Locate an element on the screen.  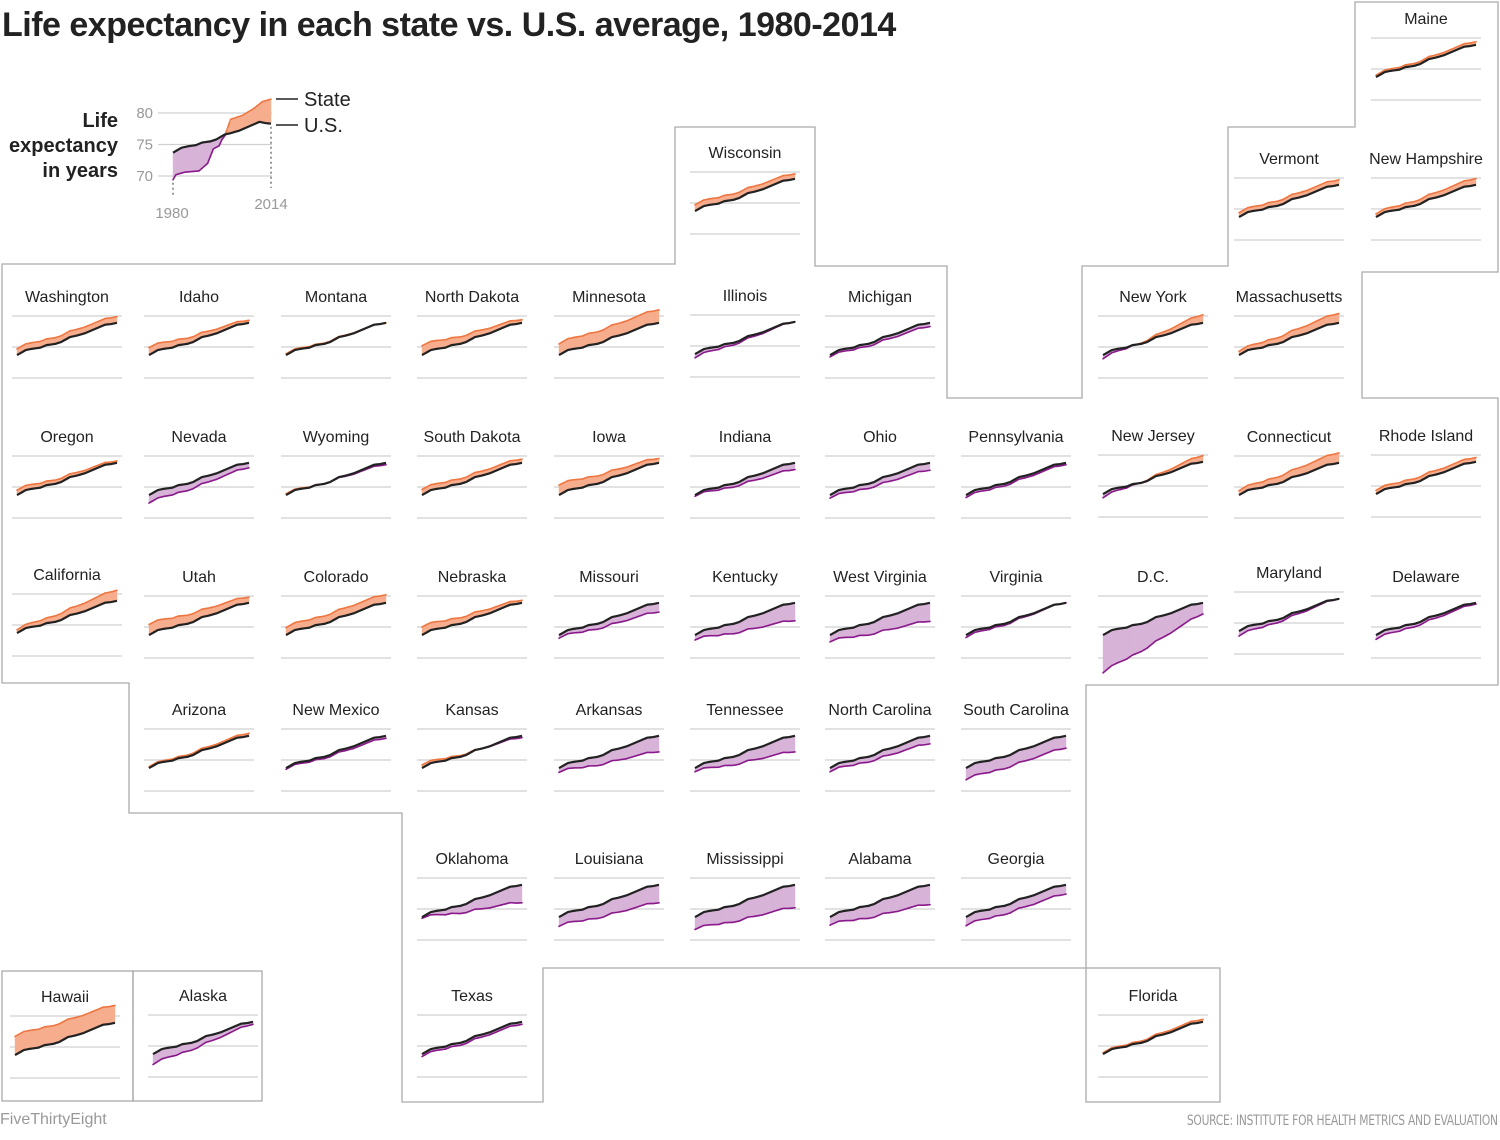
state-name: South Carolina is located at coordinates (1016, 710).